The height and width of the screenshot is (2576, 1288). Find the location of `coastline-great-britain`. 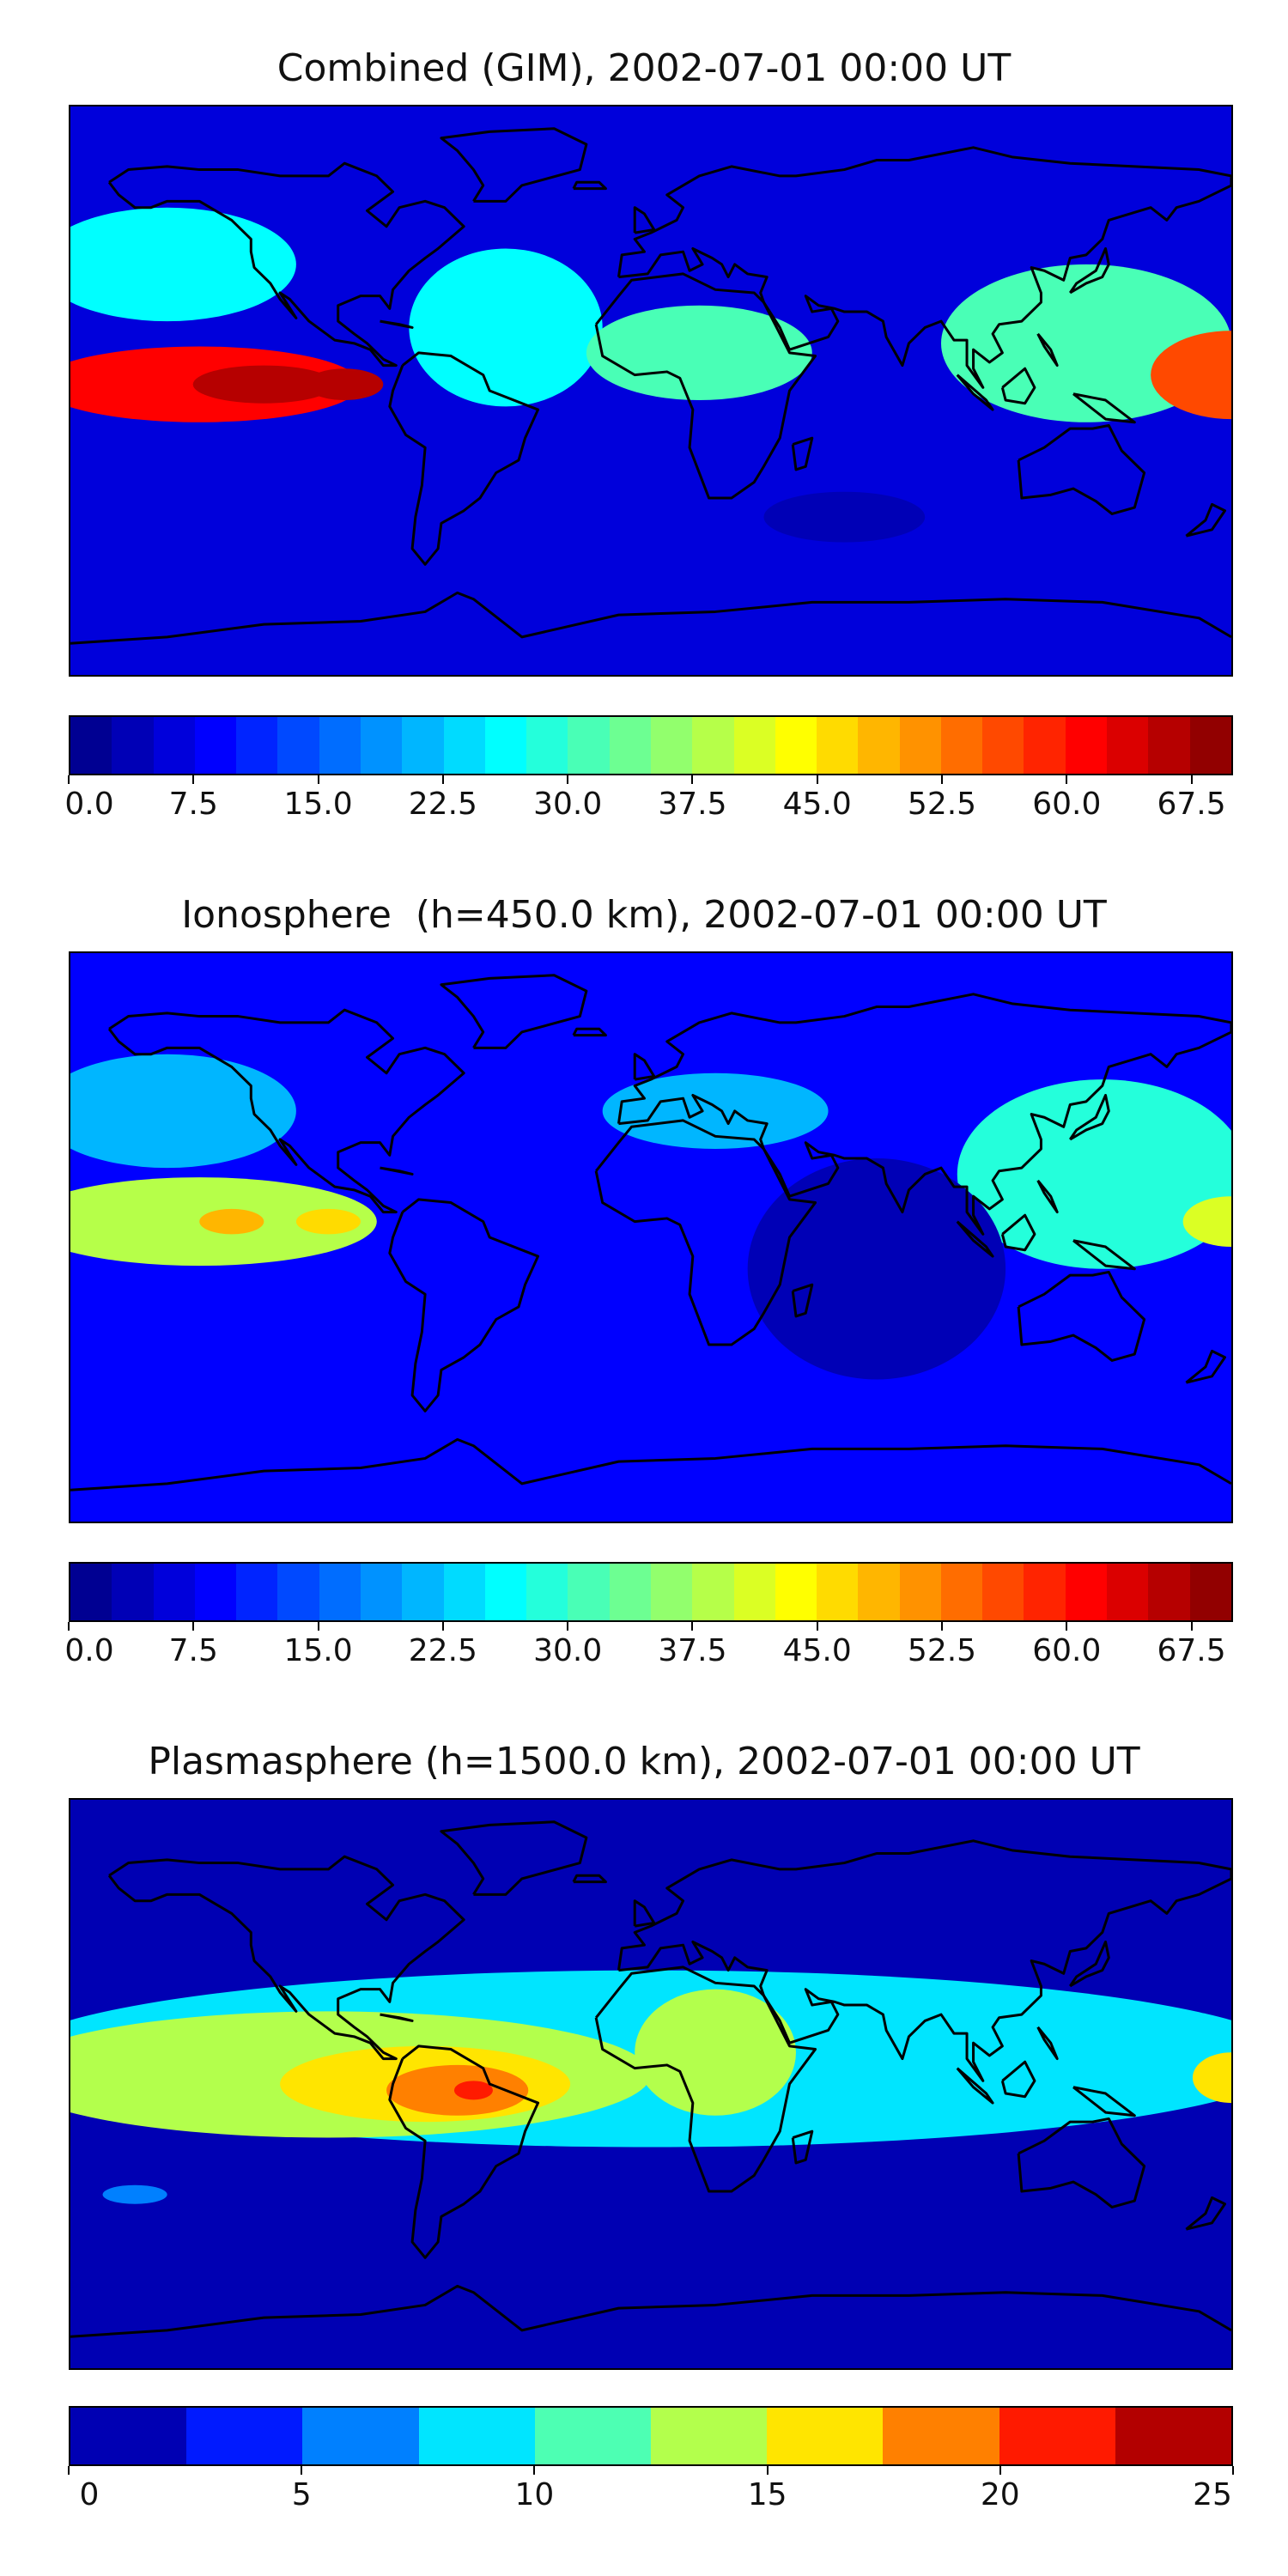

coastline-great-britain is located at coordinates (644, 220).